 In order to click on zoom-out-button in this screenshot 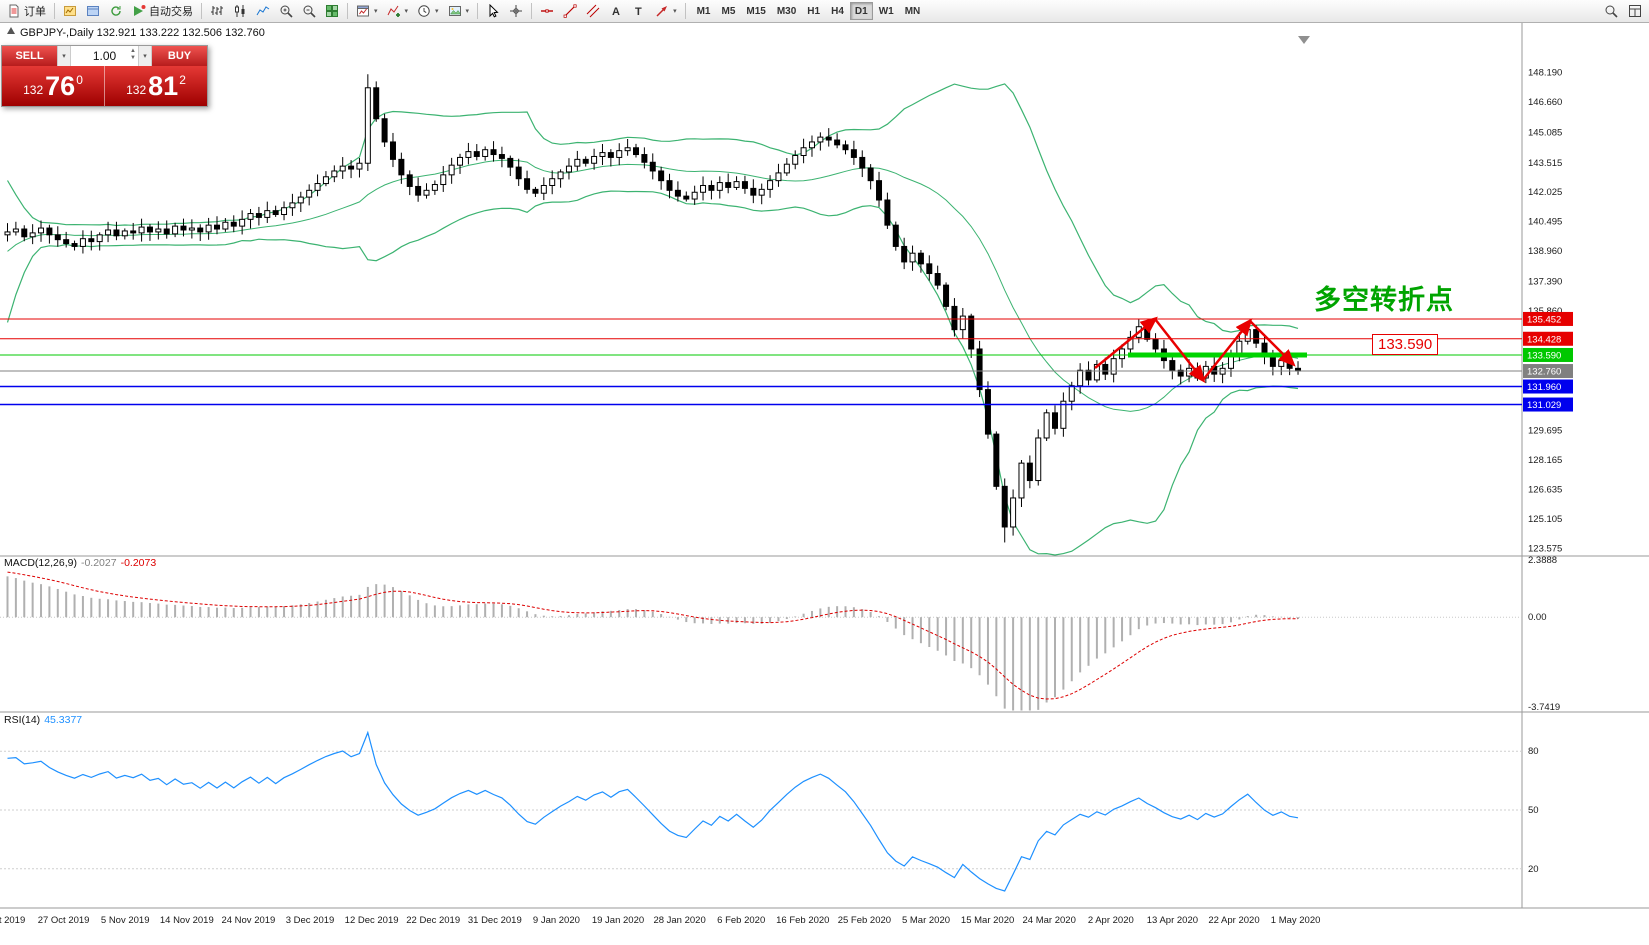, I will do `click(309, 11)`.